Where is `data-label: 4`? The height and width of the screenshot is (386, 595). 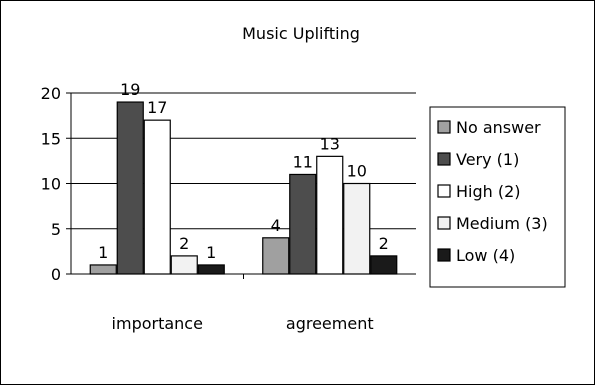 data-label: 4 is located at coordinates (276, 225).